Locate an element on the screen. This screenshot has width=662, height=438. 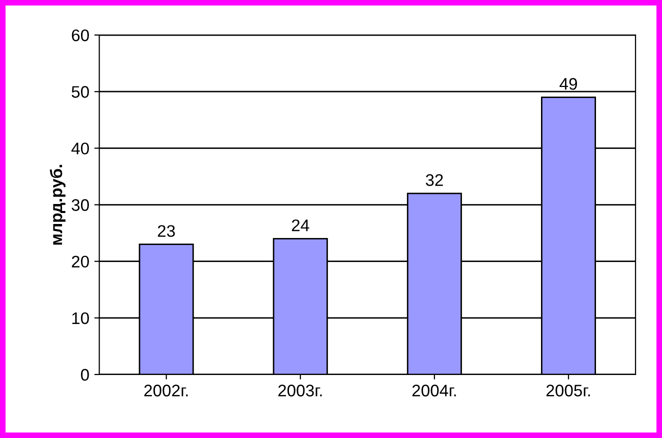
y-tick-label: 60 is located at coordinates (80, 35).